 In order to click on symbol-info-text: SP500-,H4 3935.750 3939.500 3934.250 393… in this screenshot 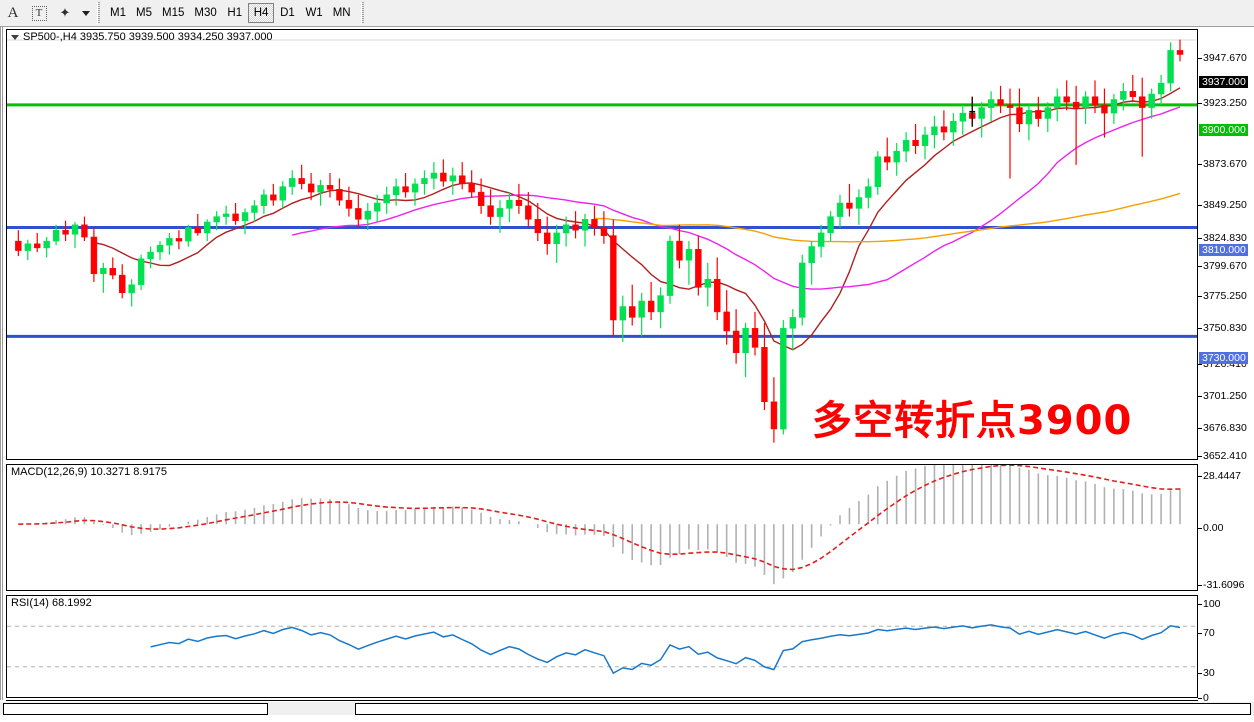, I will do `click(148, 37)`.